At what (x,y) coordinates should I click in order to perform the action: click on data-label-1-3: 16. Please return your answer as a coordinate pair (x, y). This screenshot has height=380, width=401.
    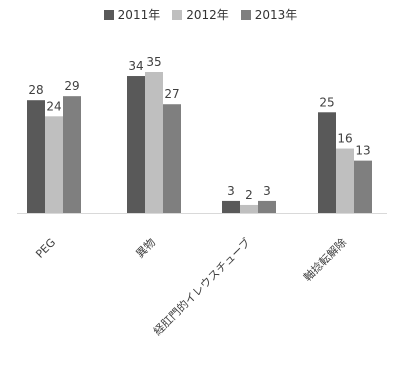
    Looking at the image, I should click on (344, 139).